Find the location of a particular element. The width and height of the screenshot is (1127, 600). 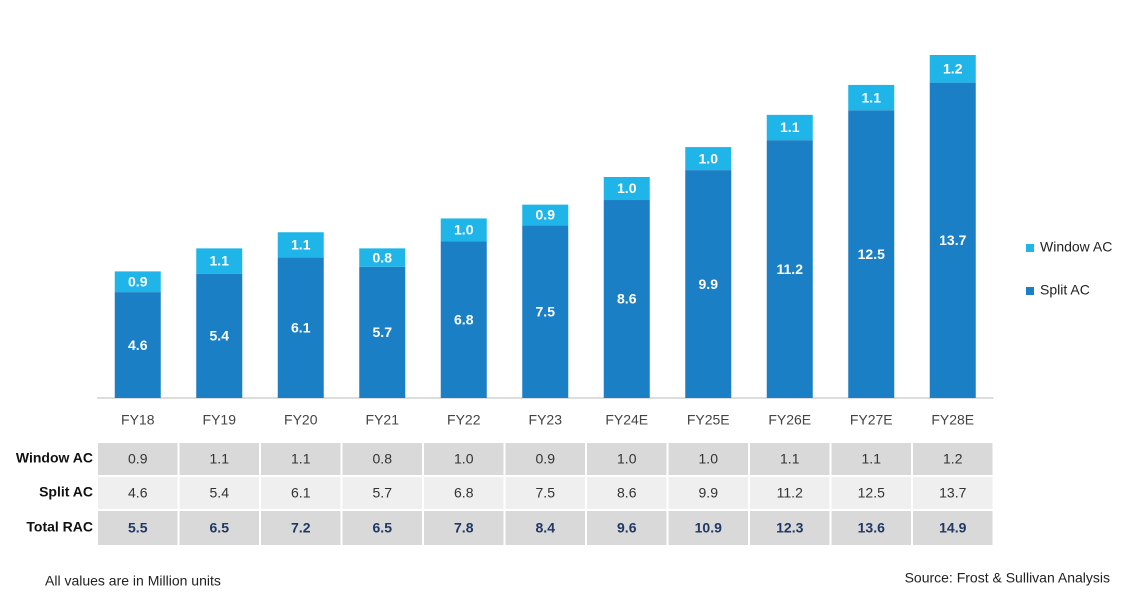

bar-label: 5.4 is located at coordinates (220, 336).